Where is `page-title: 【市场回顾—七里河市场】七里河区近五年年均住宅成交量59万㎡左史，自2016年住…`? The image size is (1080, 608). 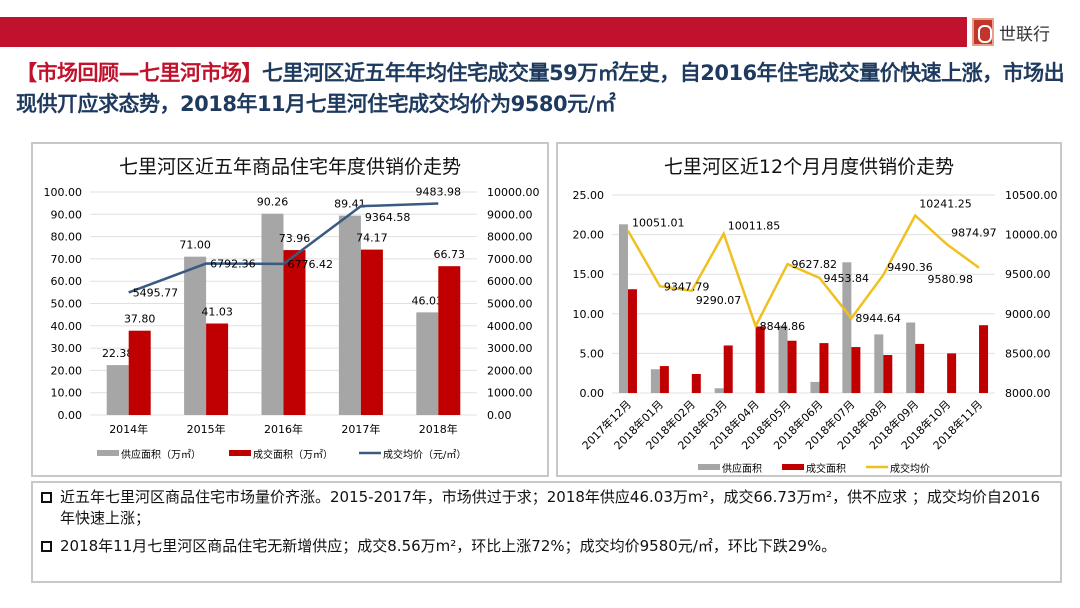 page-title: 【市场回顾—七里河市场】七里河区近五年年均住宅成交量59万㎡左史，自2016年住… is located at coordinates (541, 89).